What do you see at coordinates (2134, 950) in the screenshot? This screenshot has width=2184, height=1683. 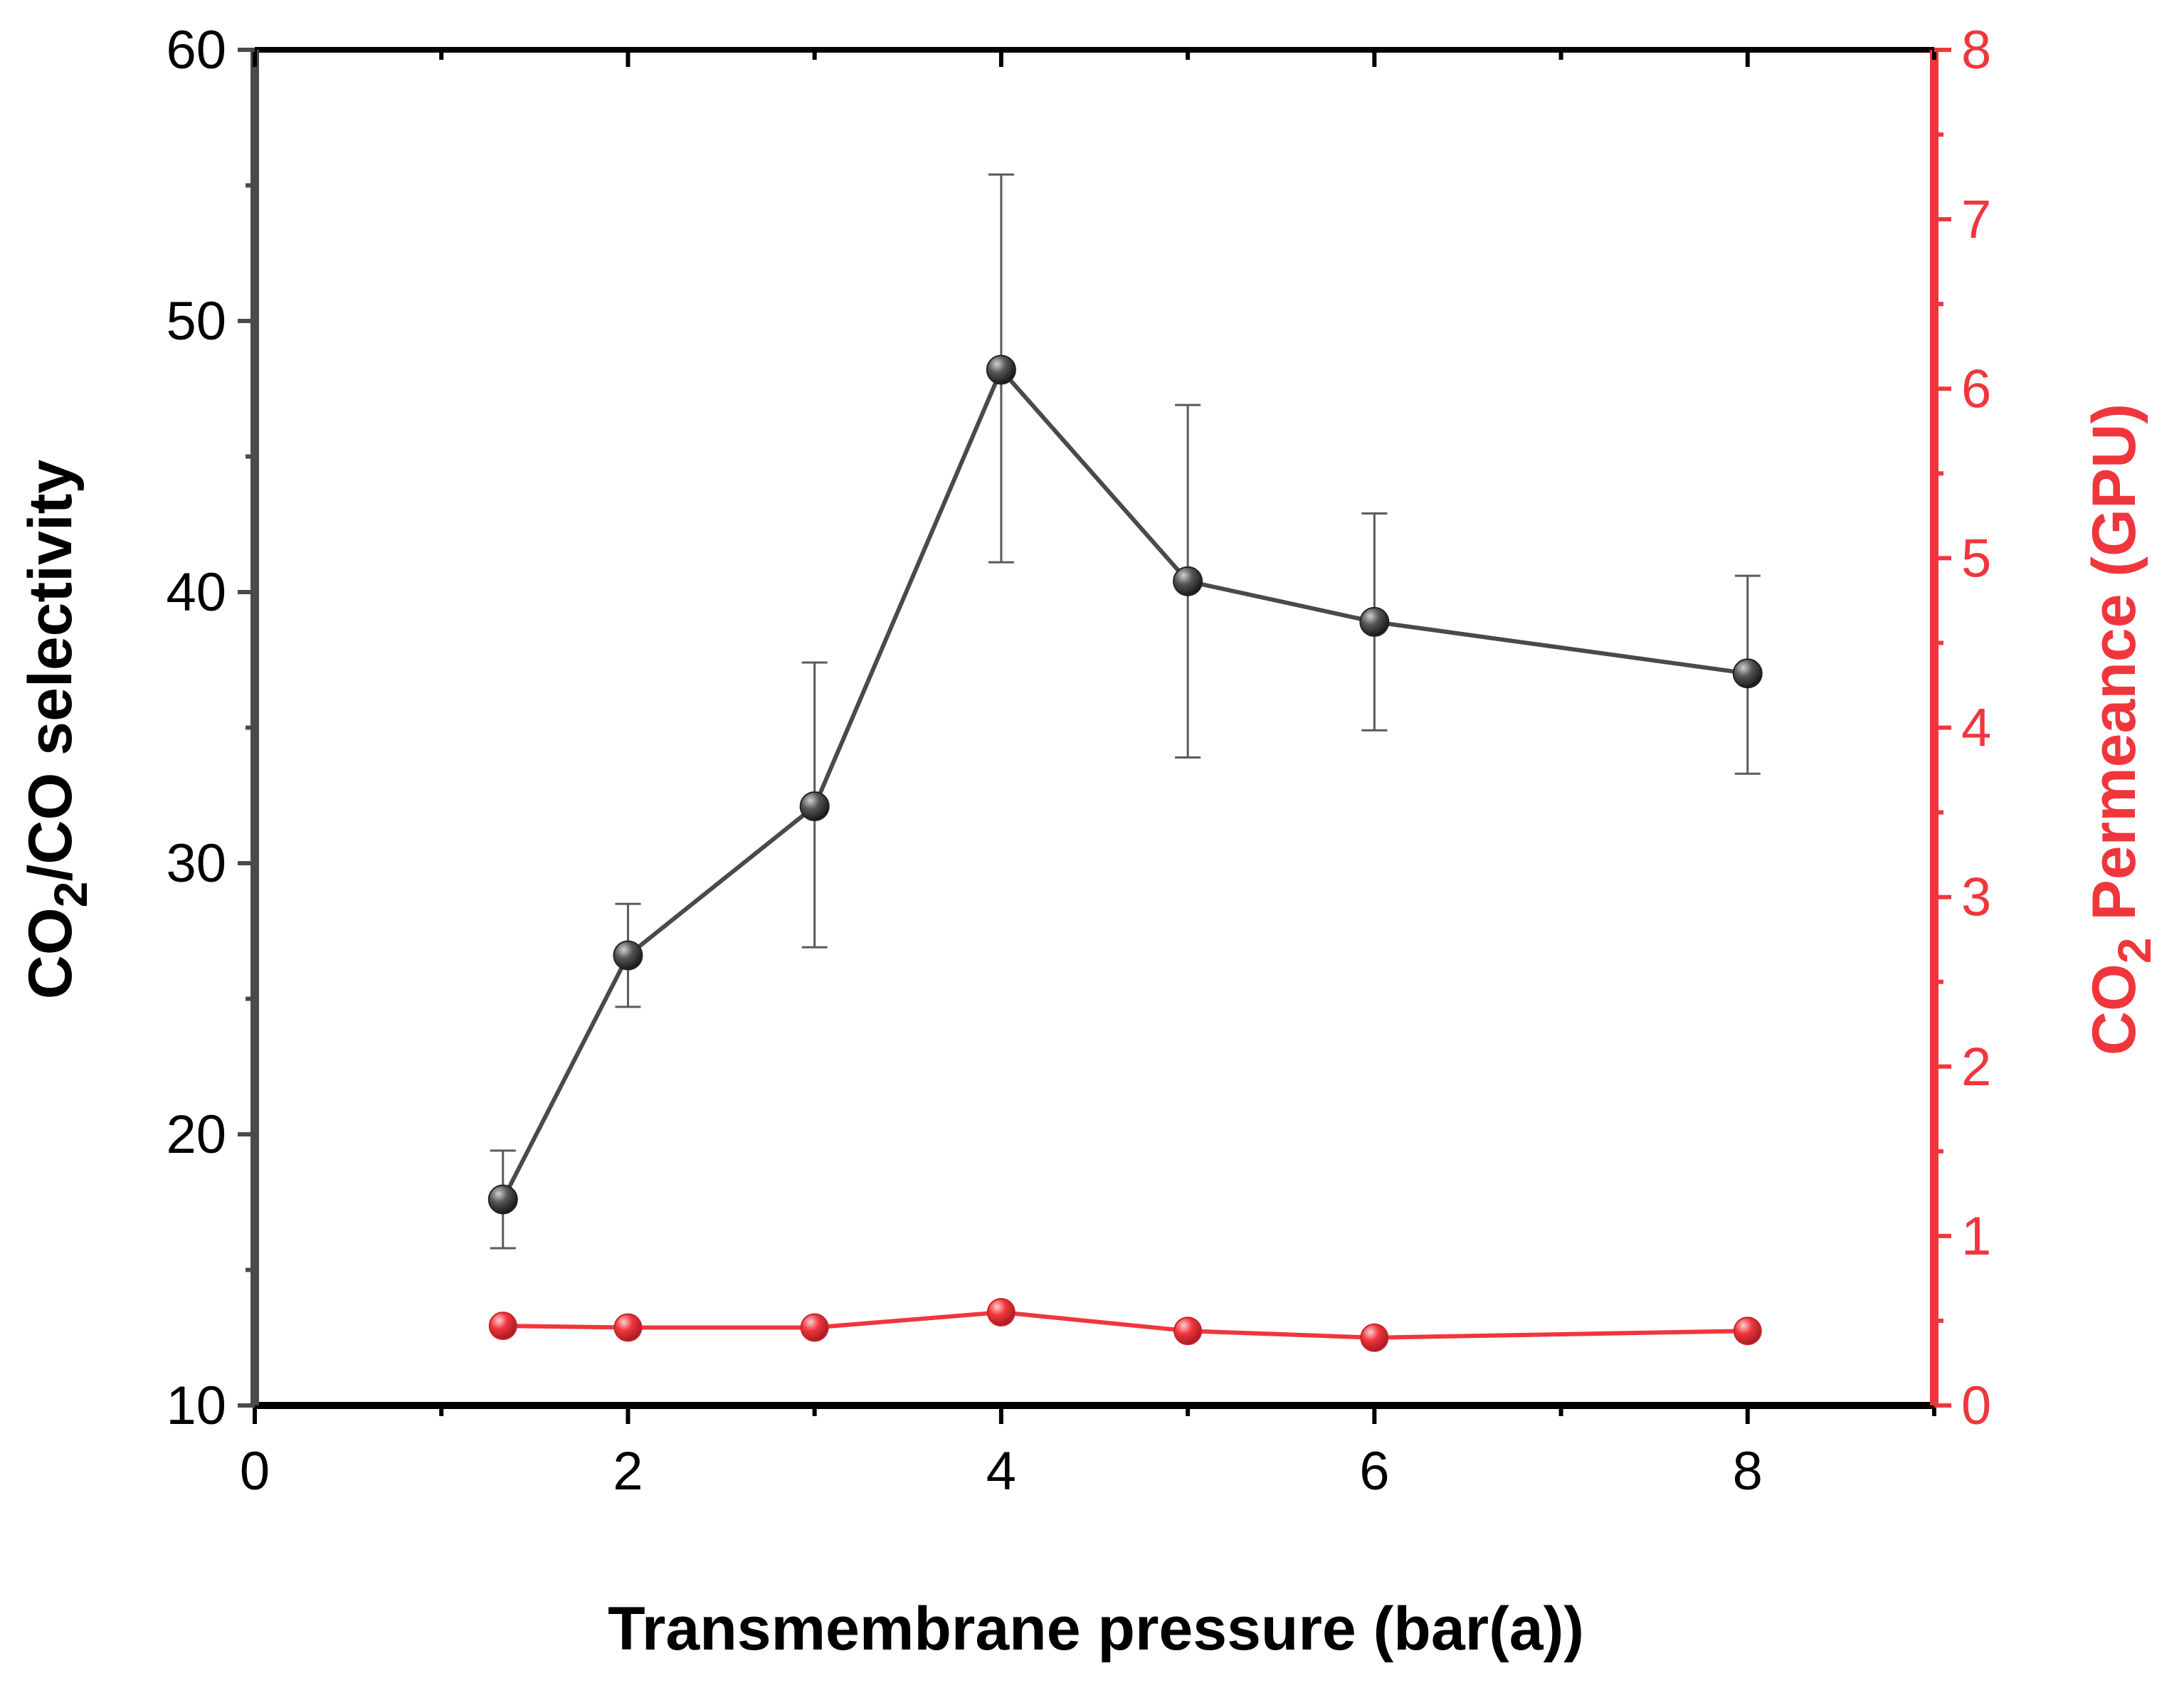 I see `y-right-title-sub: 2` at bounding box center [2134, 950].